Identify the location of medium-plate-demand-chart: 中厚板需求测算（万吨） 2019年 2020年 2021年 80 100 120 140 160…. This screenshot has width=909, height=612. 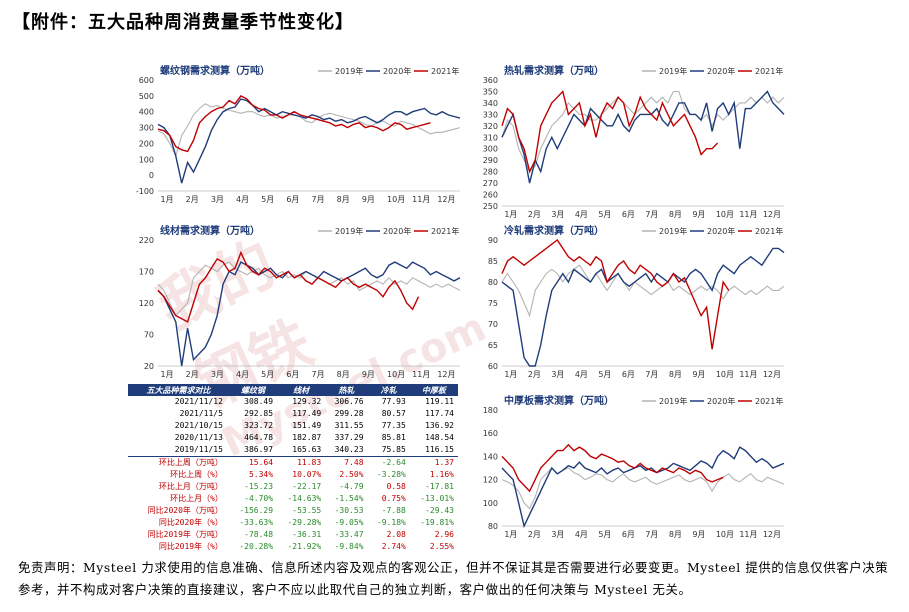
(632, 467).